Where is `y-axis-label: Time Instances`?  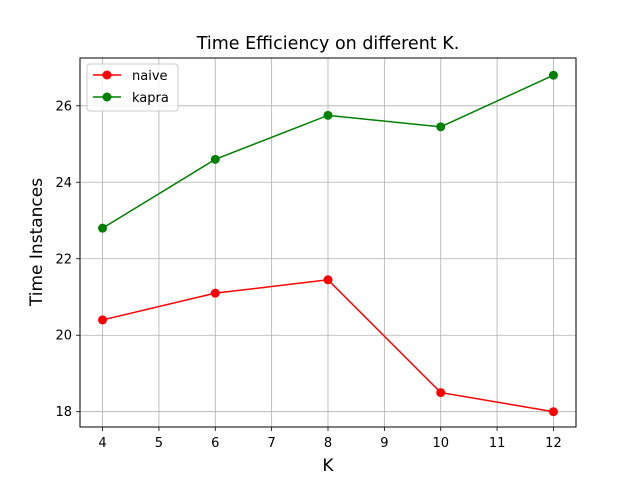 y-axis-label: Time Instances is located at coordinates (37, 242).